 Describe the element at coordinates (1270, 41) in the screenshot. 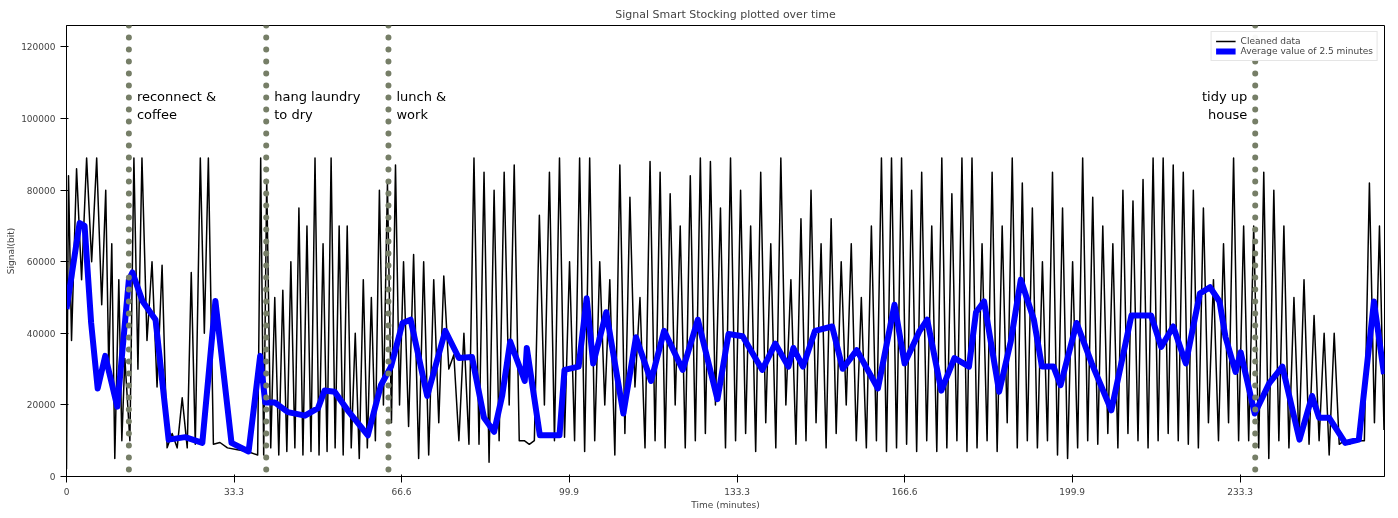

I see `legend-label: Cleaned data` at that location.